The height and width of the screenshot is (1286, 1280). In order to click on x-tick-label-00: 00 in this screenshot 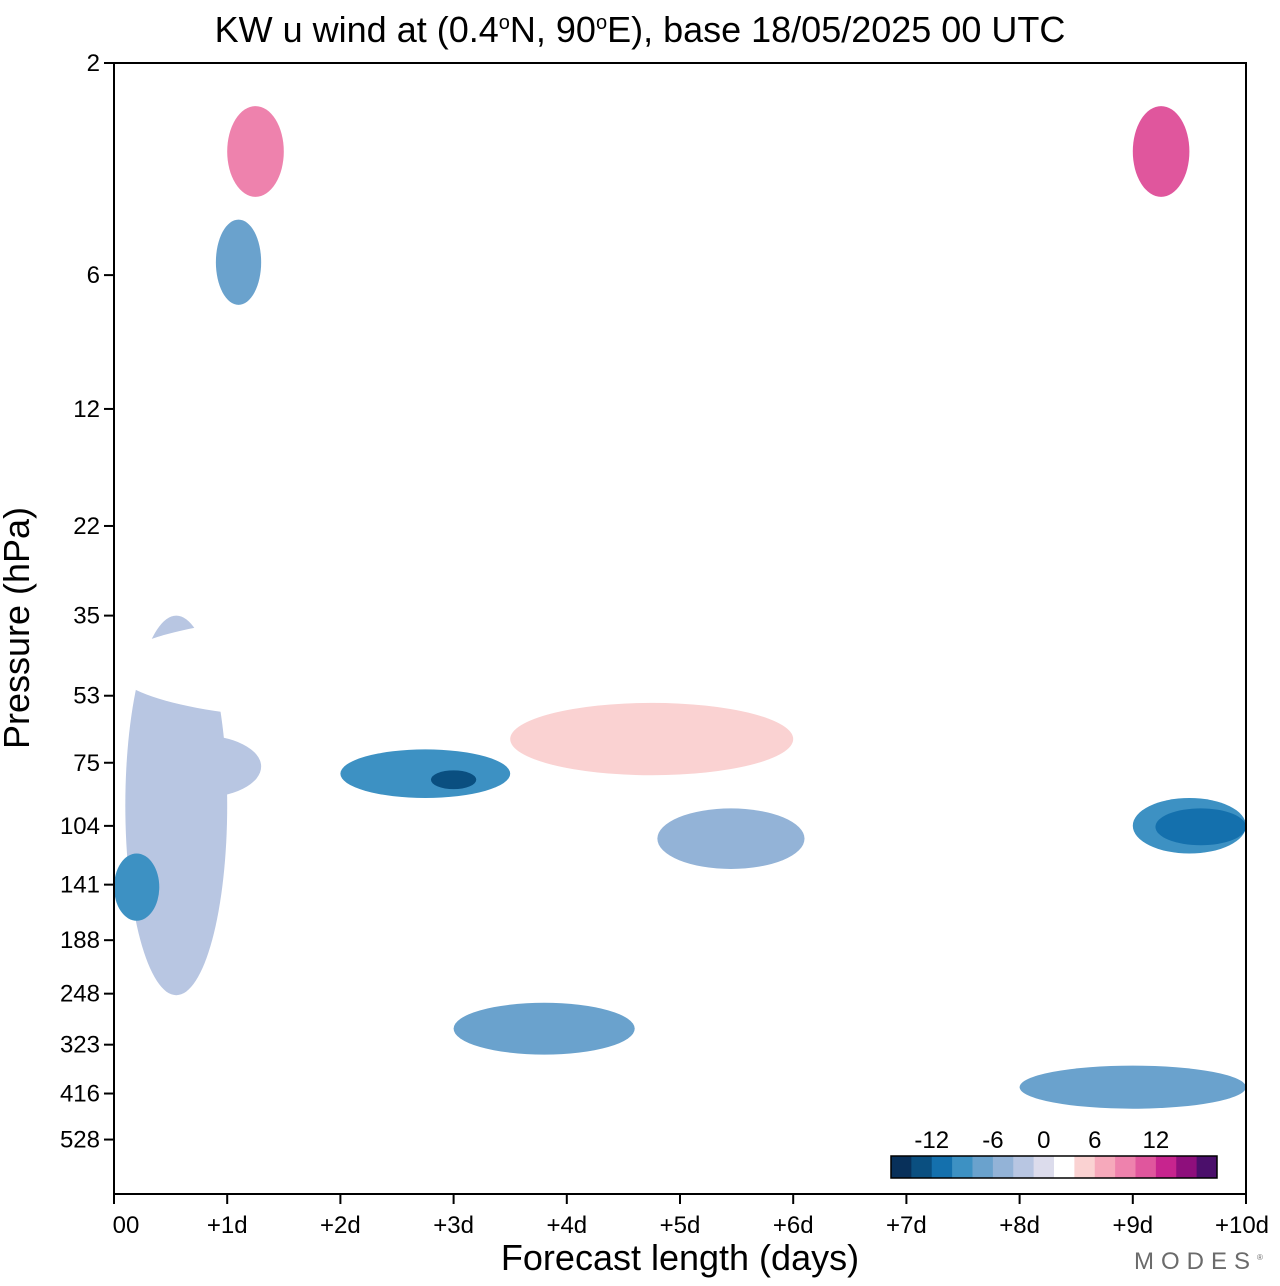, I will do `click(126, 1225)`.